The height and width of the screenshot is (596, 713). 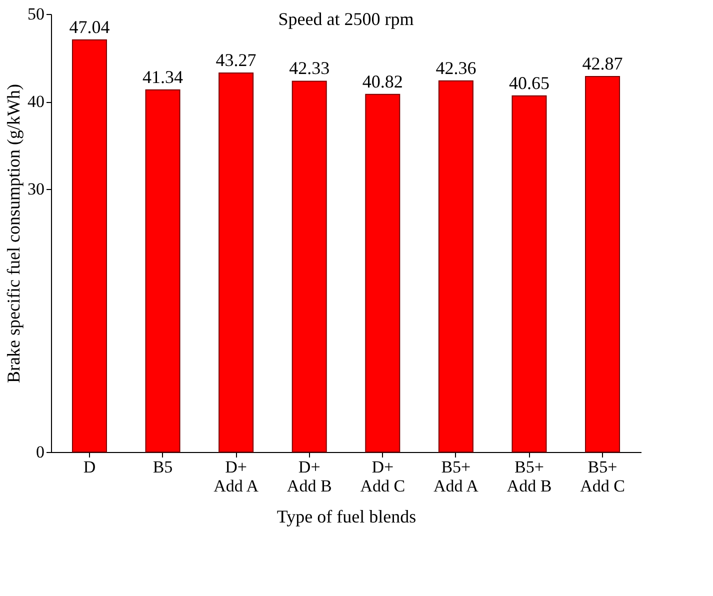 I want to click on x-tick-label: B5+ Add C, so click(x=602, y=477).